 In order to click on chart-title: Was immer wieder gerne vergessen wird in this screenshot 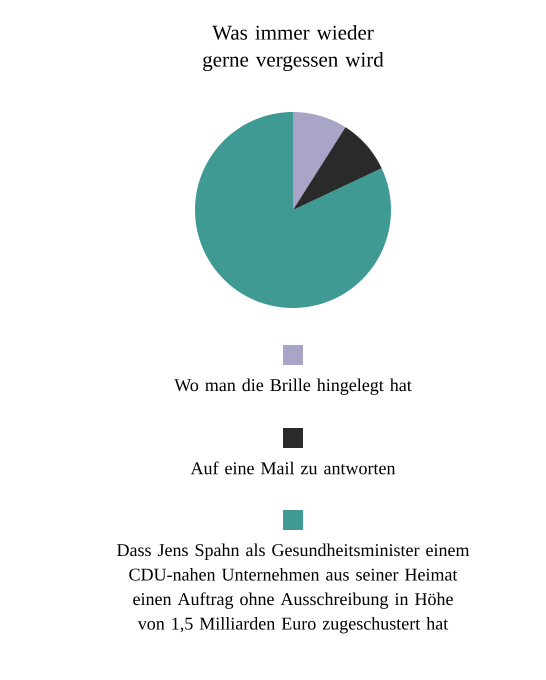, I will do `click(293, 48)`.